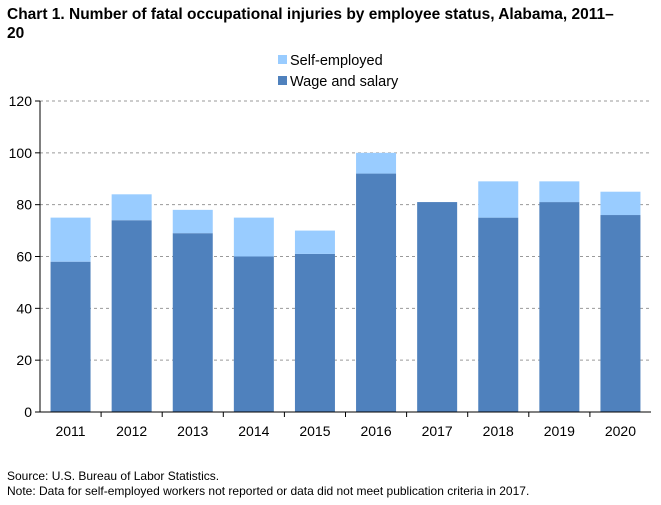 This screenshot has height=505, width=661. I want to click on x-tick-label-2018: 2018, so click(498, 431).